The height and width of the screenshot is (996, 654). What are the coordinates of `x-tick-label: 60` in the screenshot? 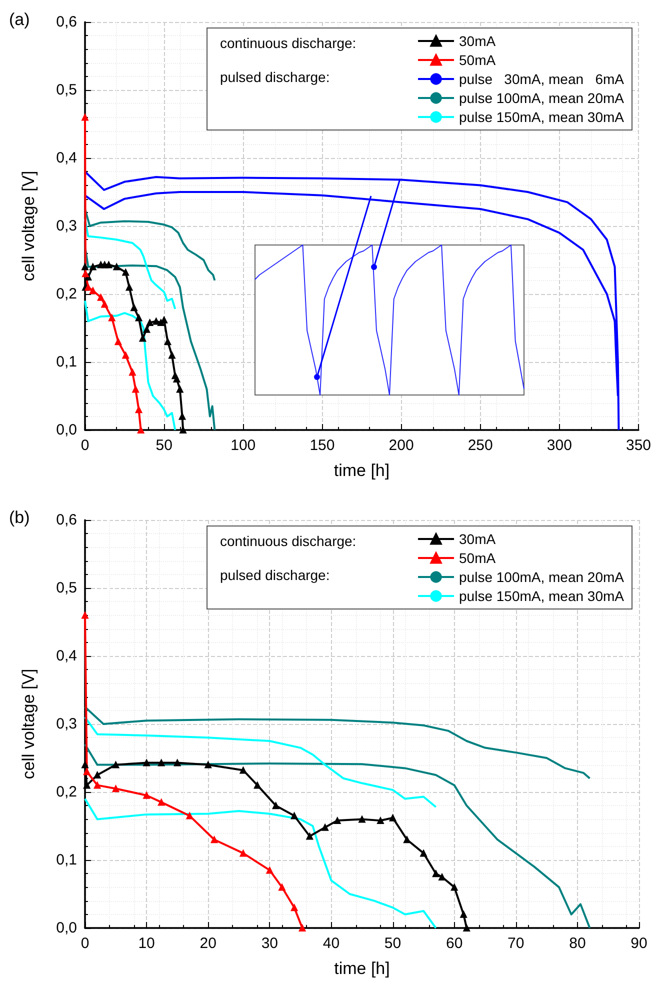 It's located at (454, 943).